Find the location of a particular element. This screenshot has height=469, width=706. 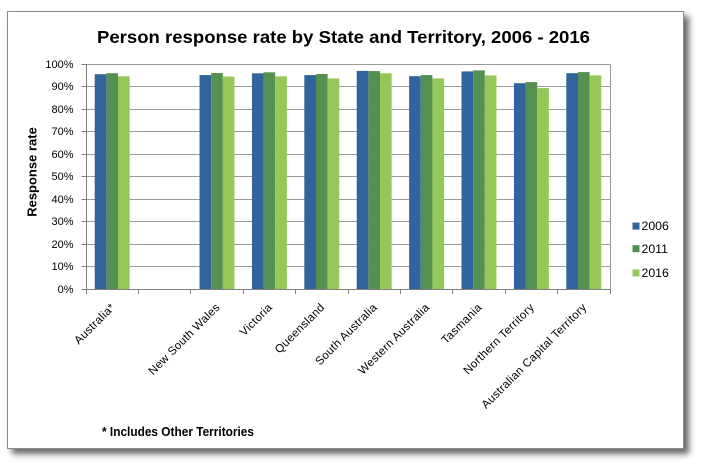

svg-text: 100% is located at coordinates (59, 65).